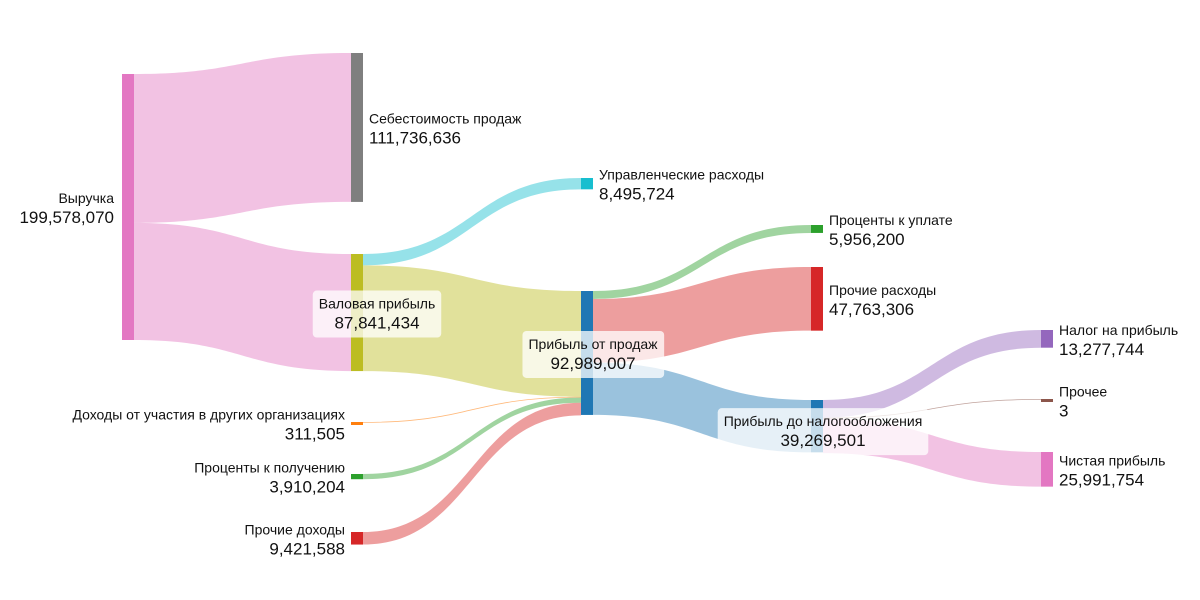  I want to click on node-value: 87,841,434, so click(376, 323).